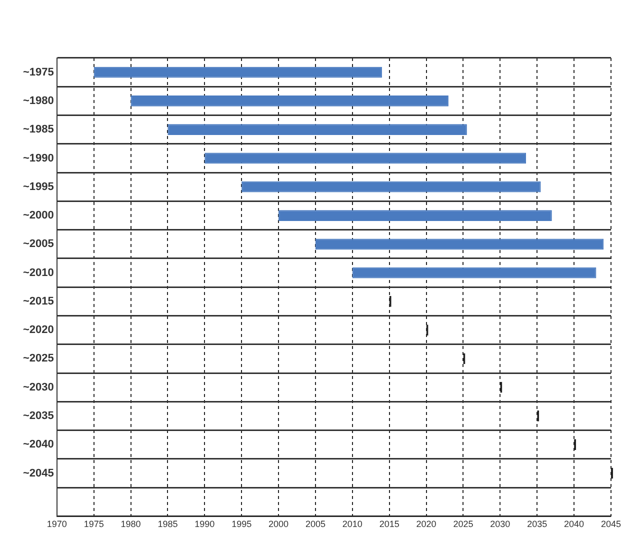 This screenshot has width=624, height=547. What do you see at coordinates (38, 186) in the screenshot?
I see `y-tick-label: ~1995` at bounding box center [38, 186].